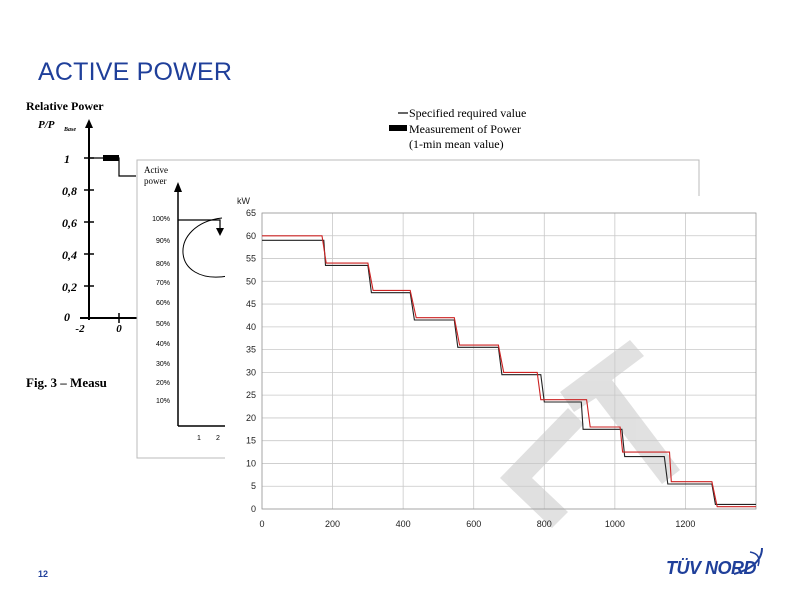 This screenshot has height=601, width=800. Describe the element at coordinates (161, 219) in the screenshot. I see `middle-ytick: 100%` at that location.